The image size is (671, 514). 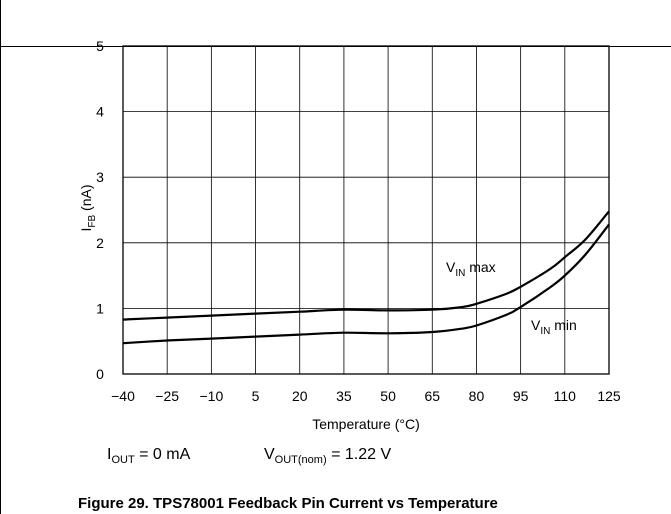 I want to click on y-axis-label: IFB (nA), so click(x=88, y=207).